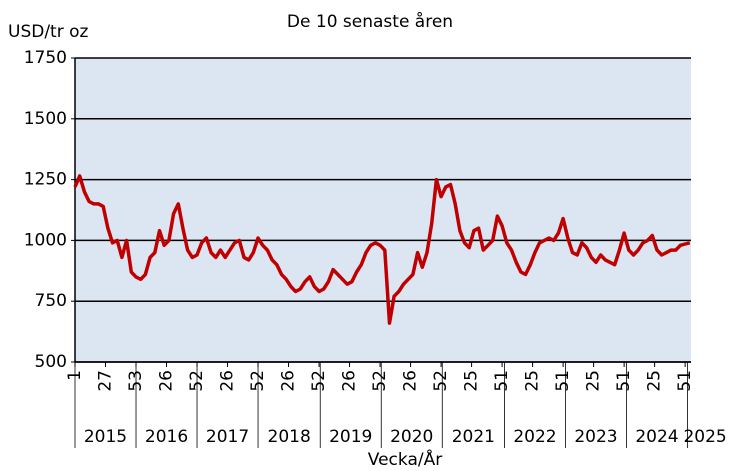 This screenshot has height=471, width=734. What do you see at coordinates (51, 301) in the screenshot?
I see `y-tick-label: 750` at bounding box center [51, 301].